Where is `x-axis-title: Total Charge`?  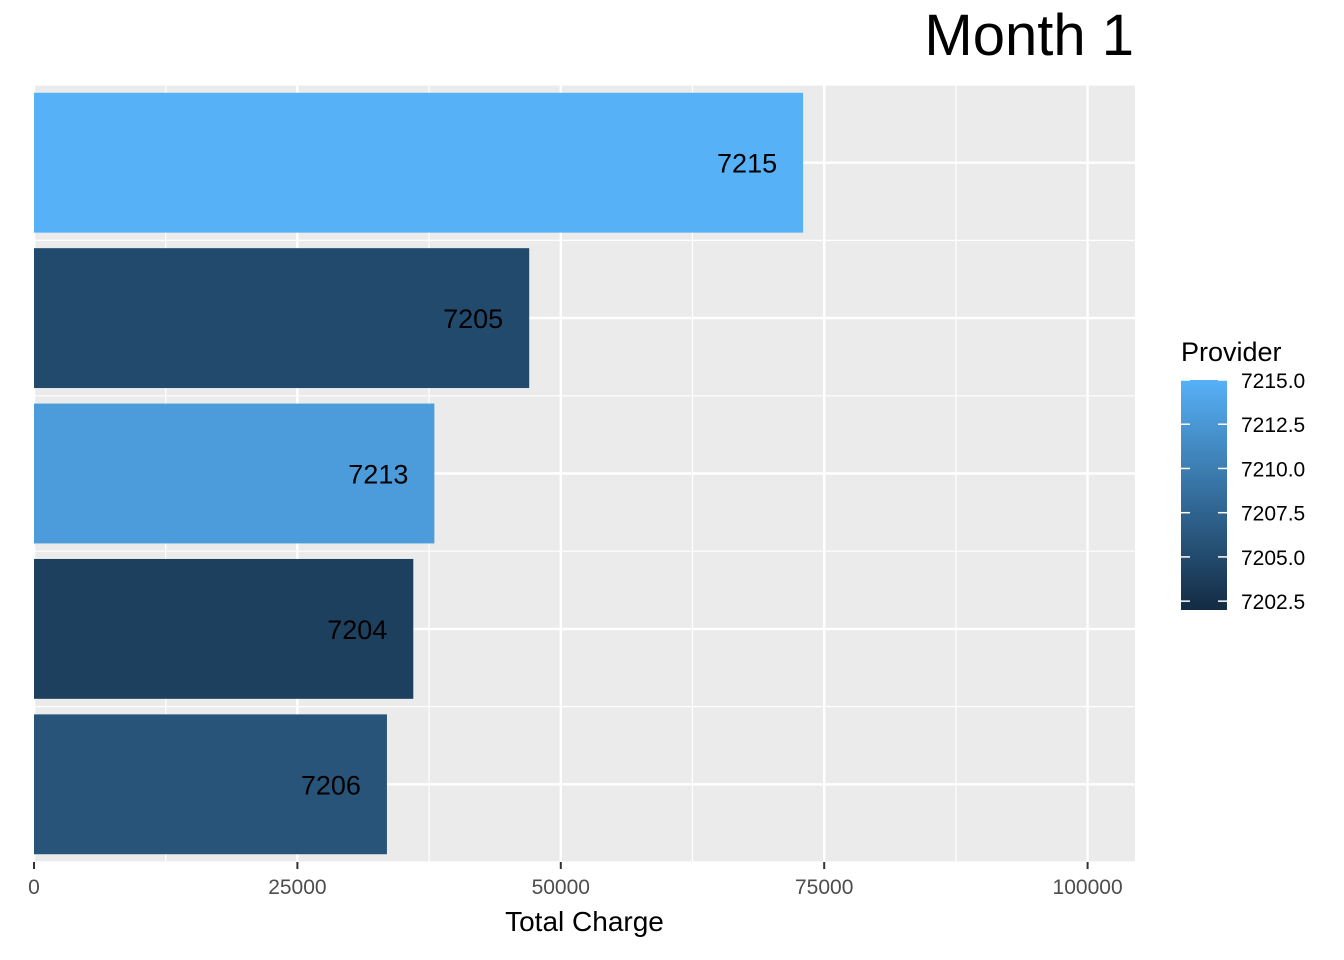
x-axis-title: Total Charge is located at coordinates (584, 921).